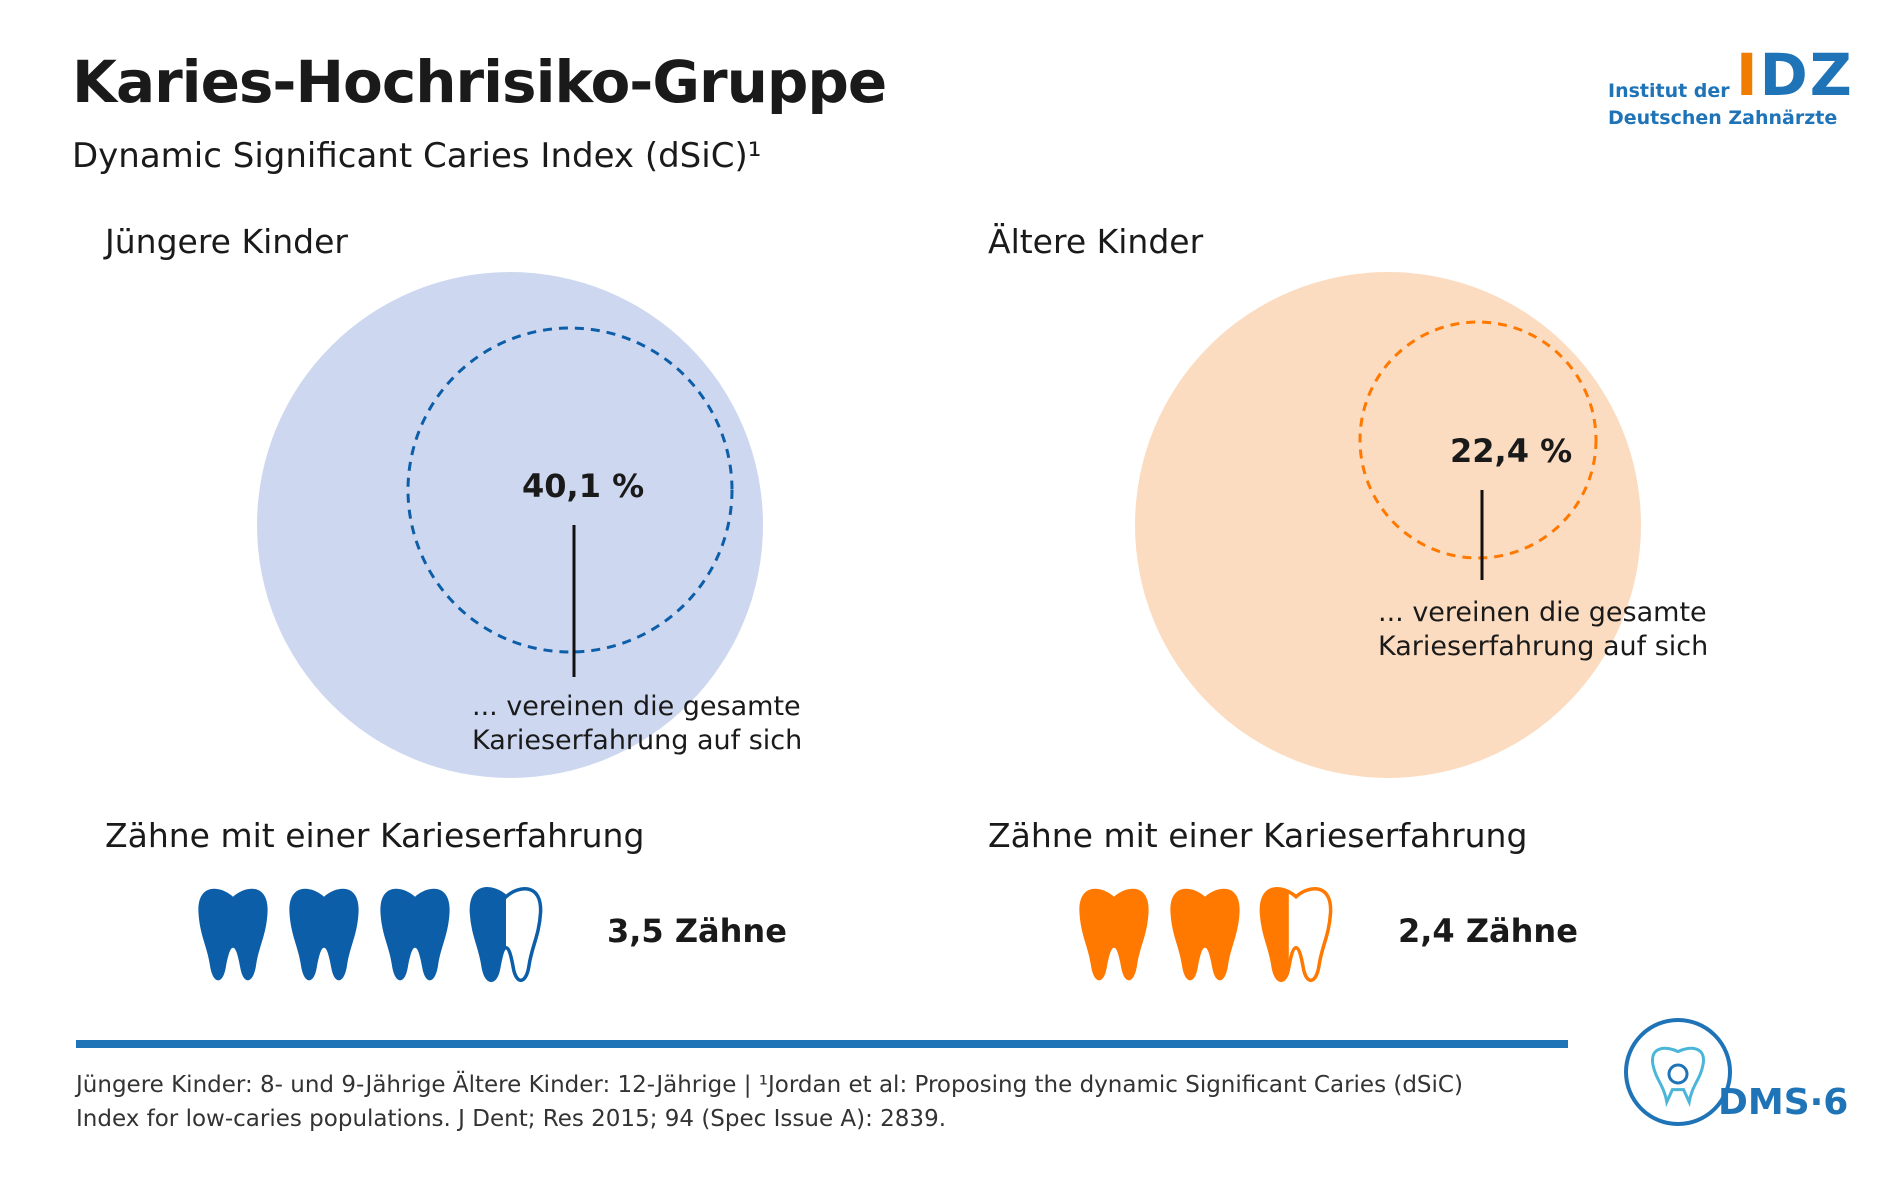 The width and height of the screenshot is (1900, 1186). I want to click on dms-tooth-icon, so click(1678, 1077).